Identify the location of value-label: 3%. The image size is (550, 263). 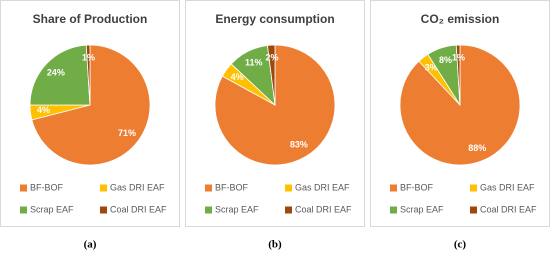
(431, 67).